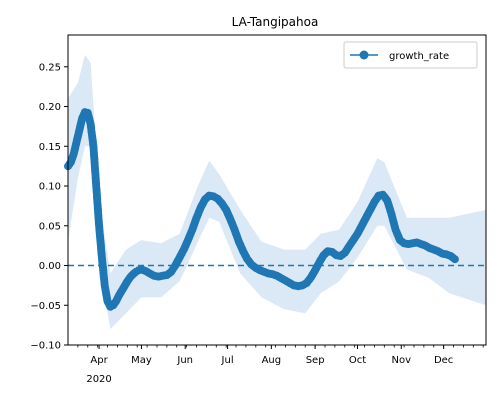 The height and width of the screenshot is (400, 500). I want to click on y-tick-label: 0.20, so click(50, 107).